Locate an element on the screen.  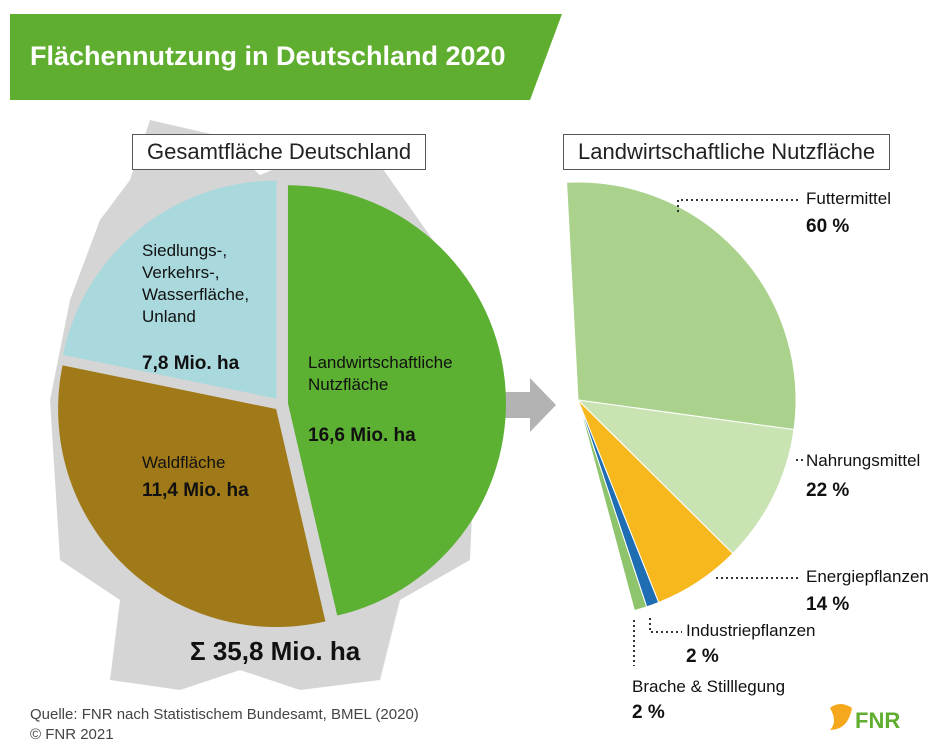
slice-value: 14 % is located at coordinates (828, 604).